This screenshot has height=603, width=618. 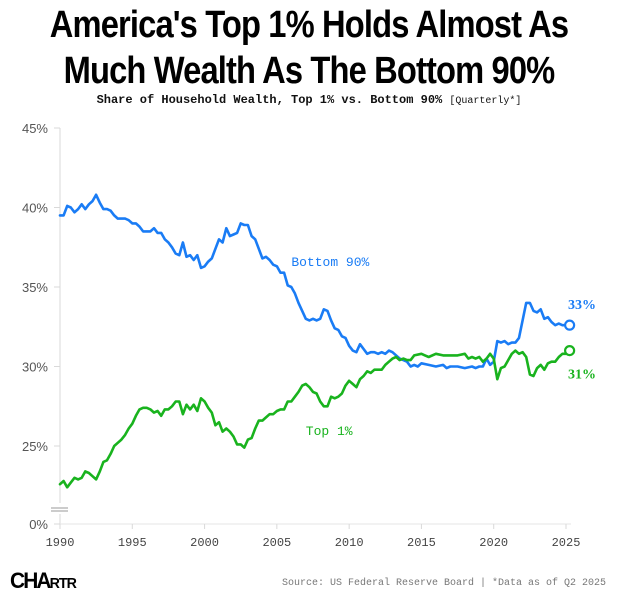 I want to click on chartr-logo: CHARTR, so click(x=43, y=581).